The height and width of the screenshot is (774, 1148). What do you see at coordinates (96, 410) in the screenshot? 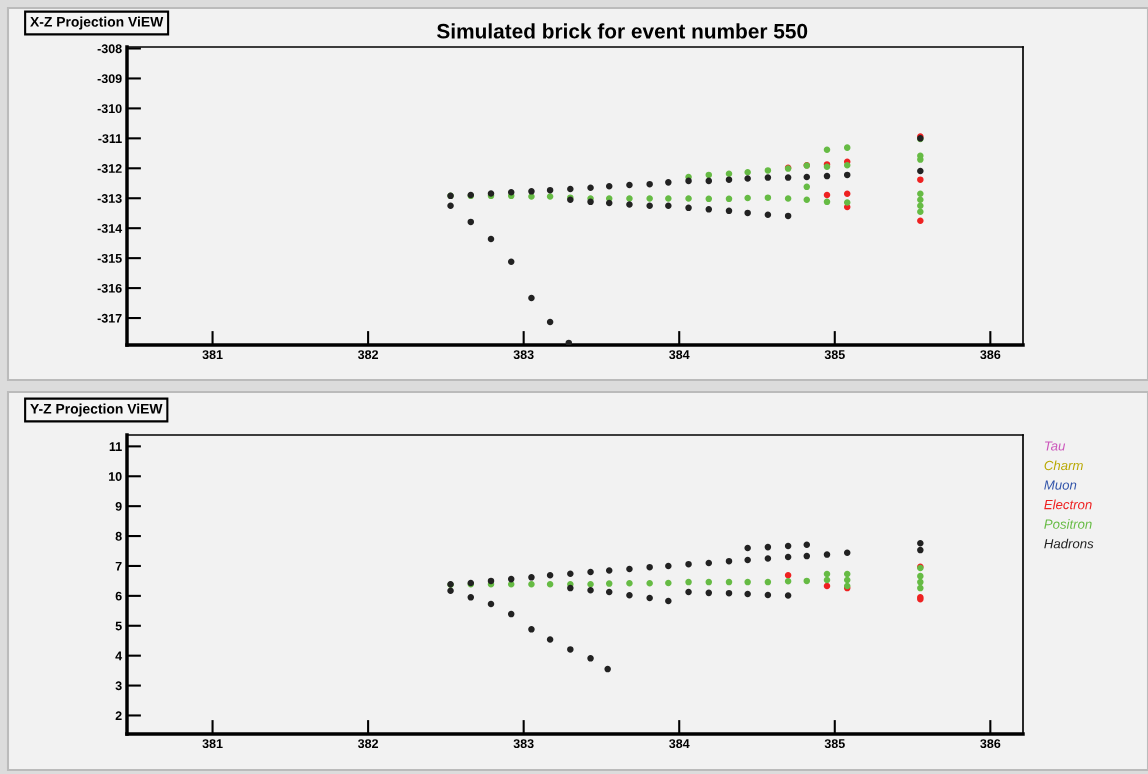
I see `chart-subtitle: Y-Z Projection ViEW` at bounding box center [96, 410].